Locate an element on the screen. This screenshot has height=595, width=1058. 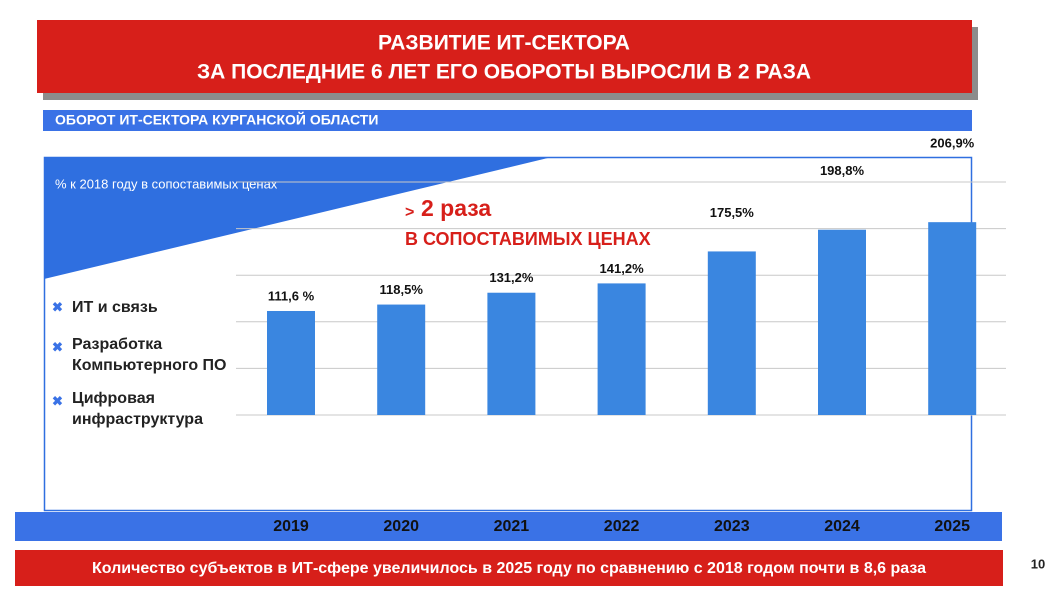
value-label: 141,2% is located at coordinates (622, 268).